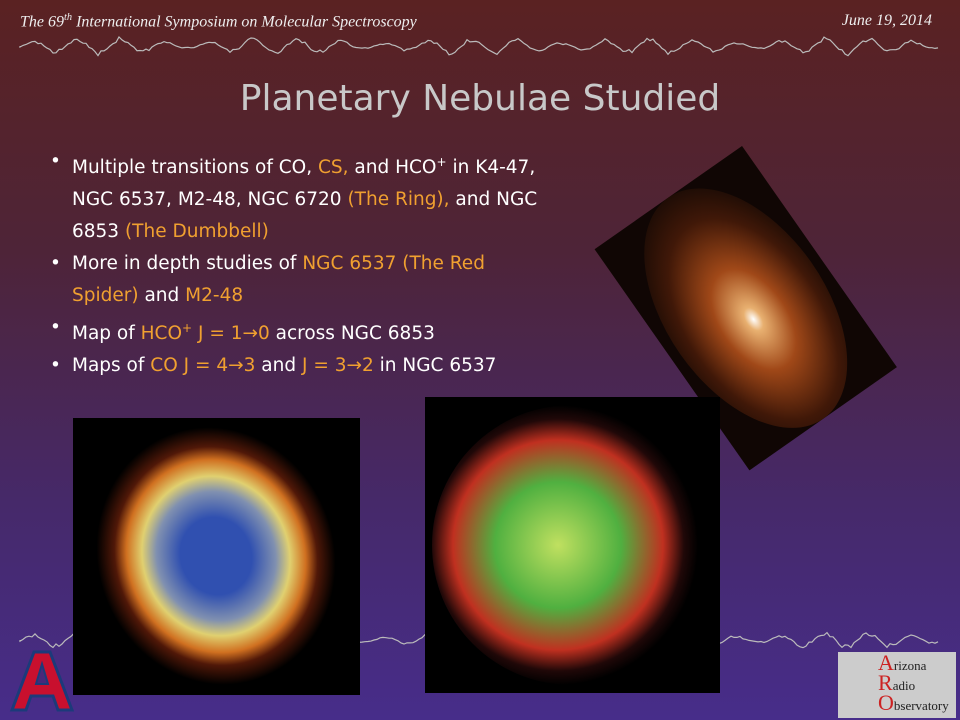 Image resolution: width=960 pixels, height=720 pixels. I want to click on logo-line: Arizona, so click(902, 663).